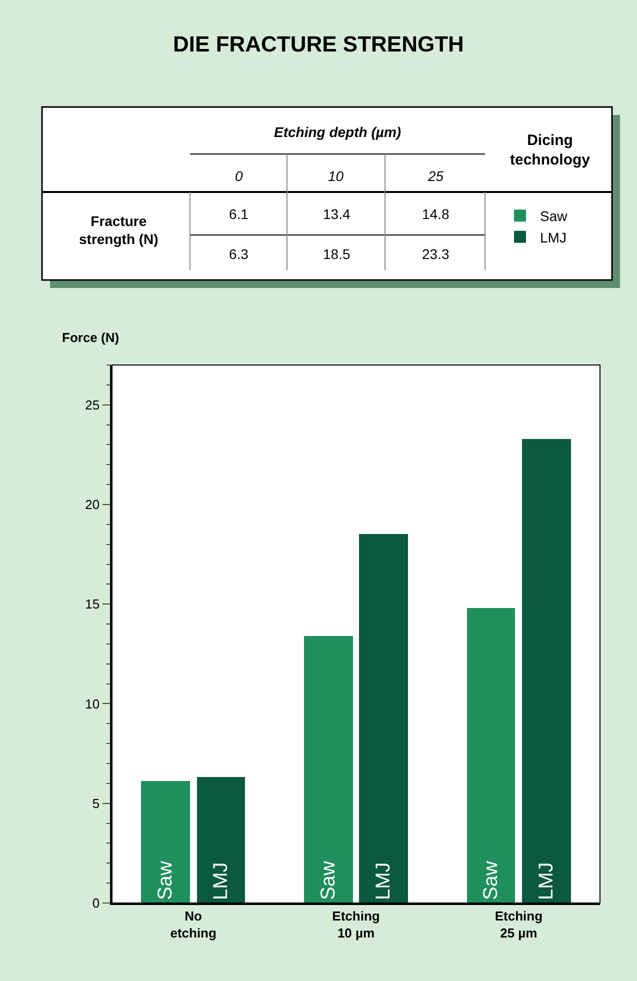 The width and height of the screenshot is (637, 981). Describe the element at coordinates (239, 214) in the screenshot. I see `text: 6.1` at that location.